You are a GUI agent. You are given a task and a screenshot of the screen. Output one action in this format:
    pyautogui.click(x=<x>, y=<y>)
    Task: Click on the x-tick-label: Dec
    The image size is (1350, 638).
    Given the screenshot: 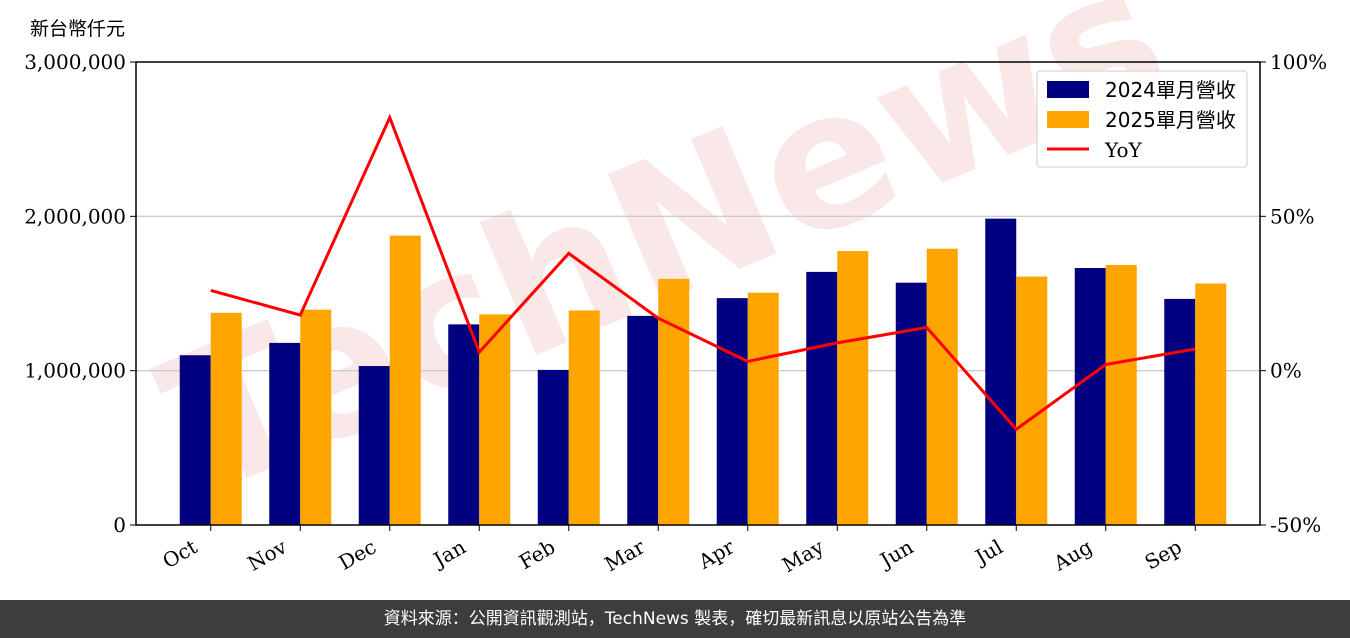 What is the action you would take?
    pyautogui.click(x=357, y=555)
    